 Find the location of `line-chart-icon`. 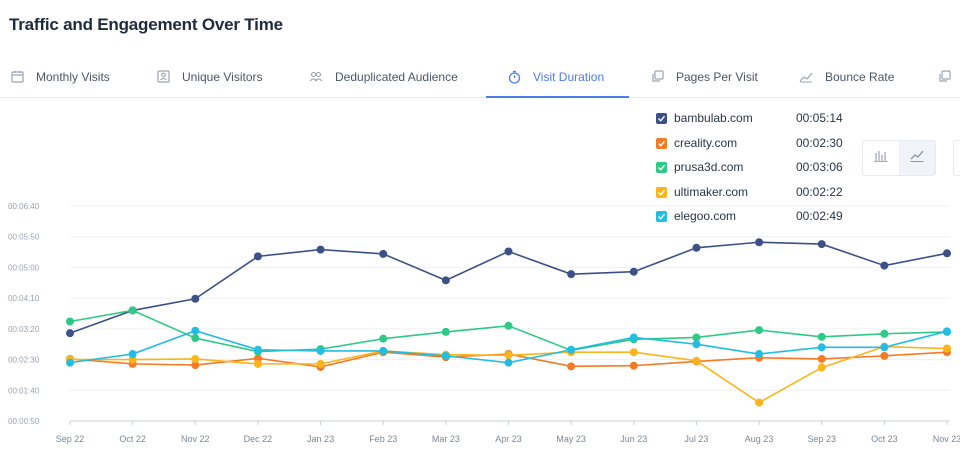

line-chart-icon is located at coordinates (917, 158).